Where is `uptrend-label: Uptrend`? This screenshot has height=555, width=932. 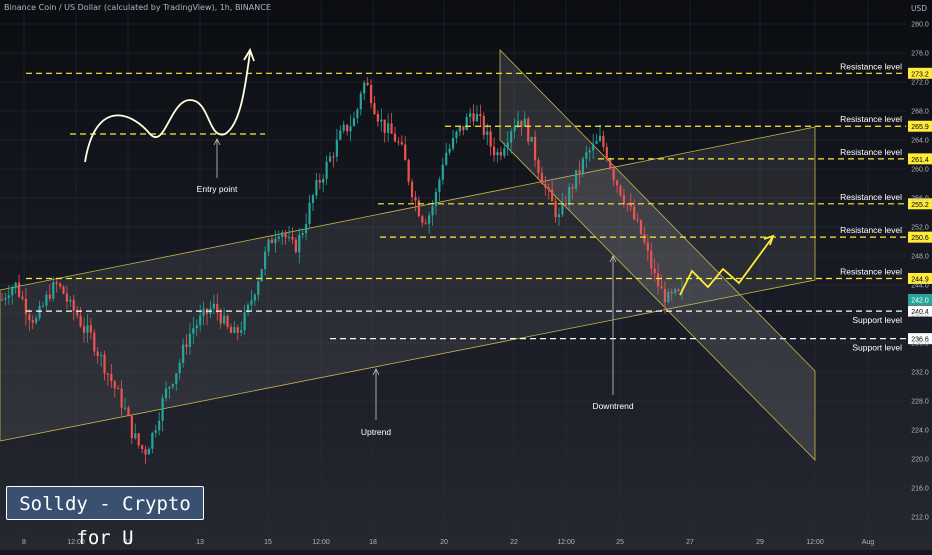 uptrend-label: Uptrend is located at coordinates (376, 432).